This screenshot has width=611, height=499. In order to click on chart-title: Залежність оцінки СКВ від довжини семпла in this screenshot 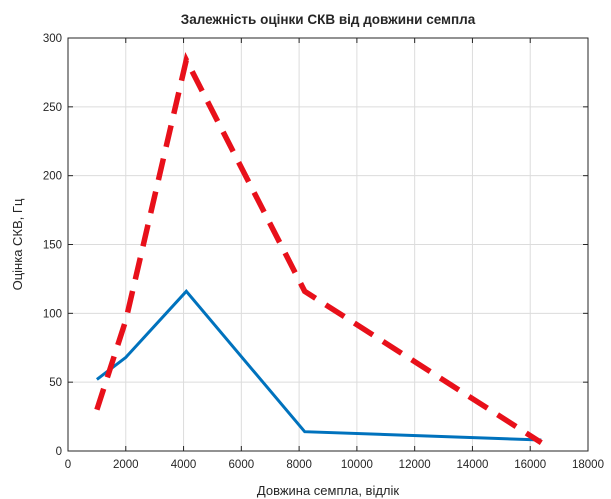, I will do `click(328, 19)`.